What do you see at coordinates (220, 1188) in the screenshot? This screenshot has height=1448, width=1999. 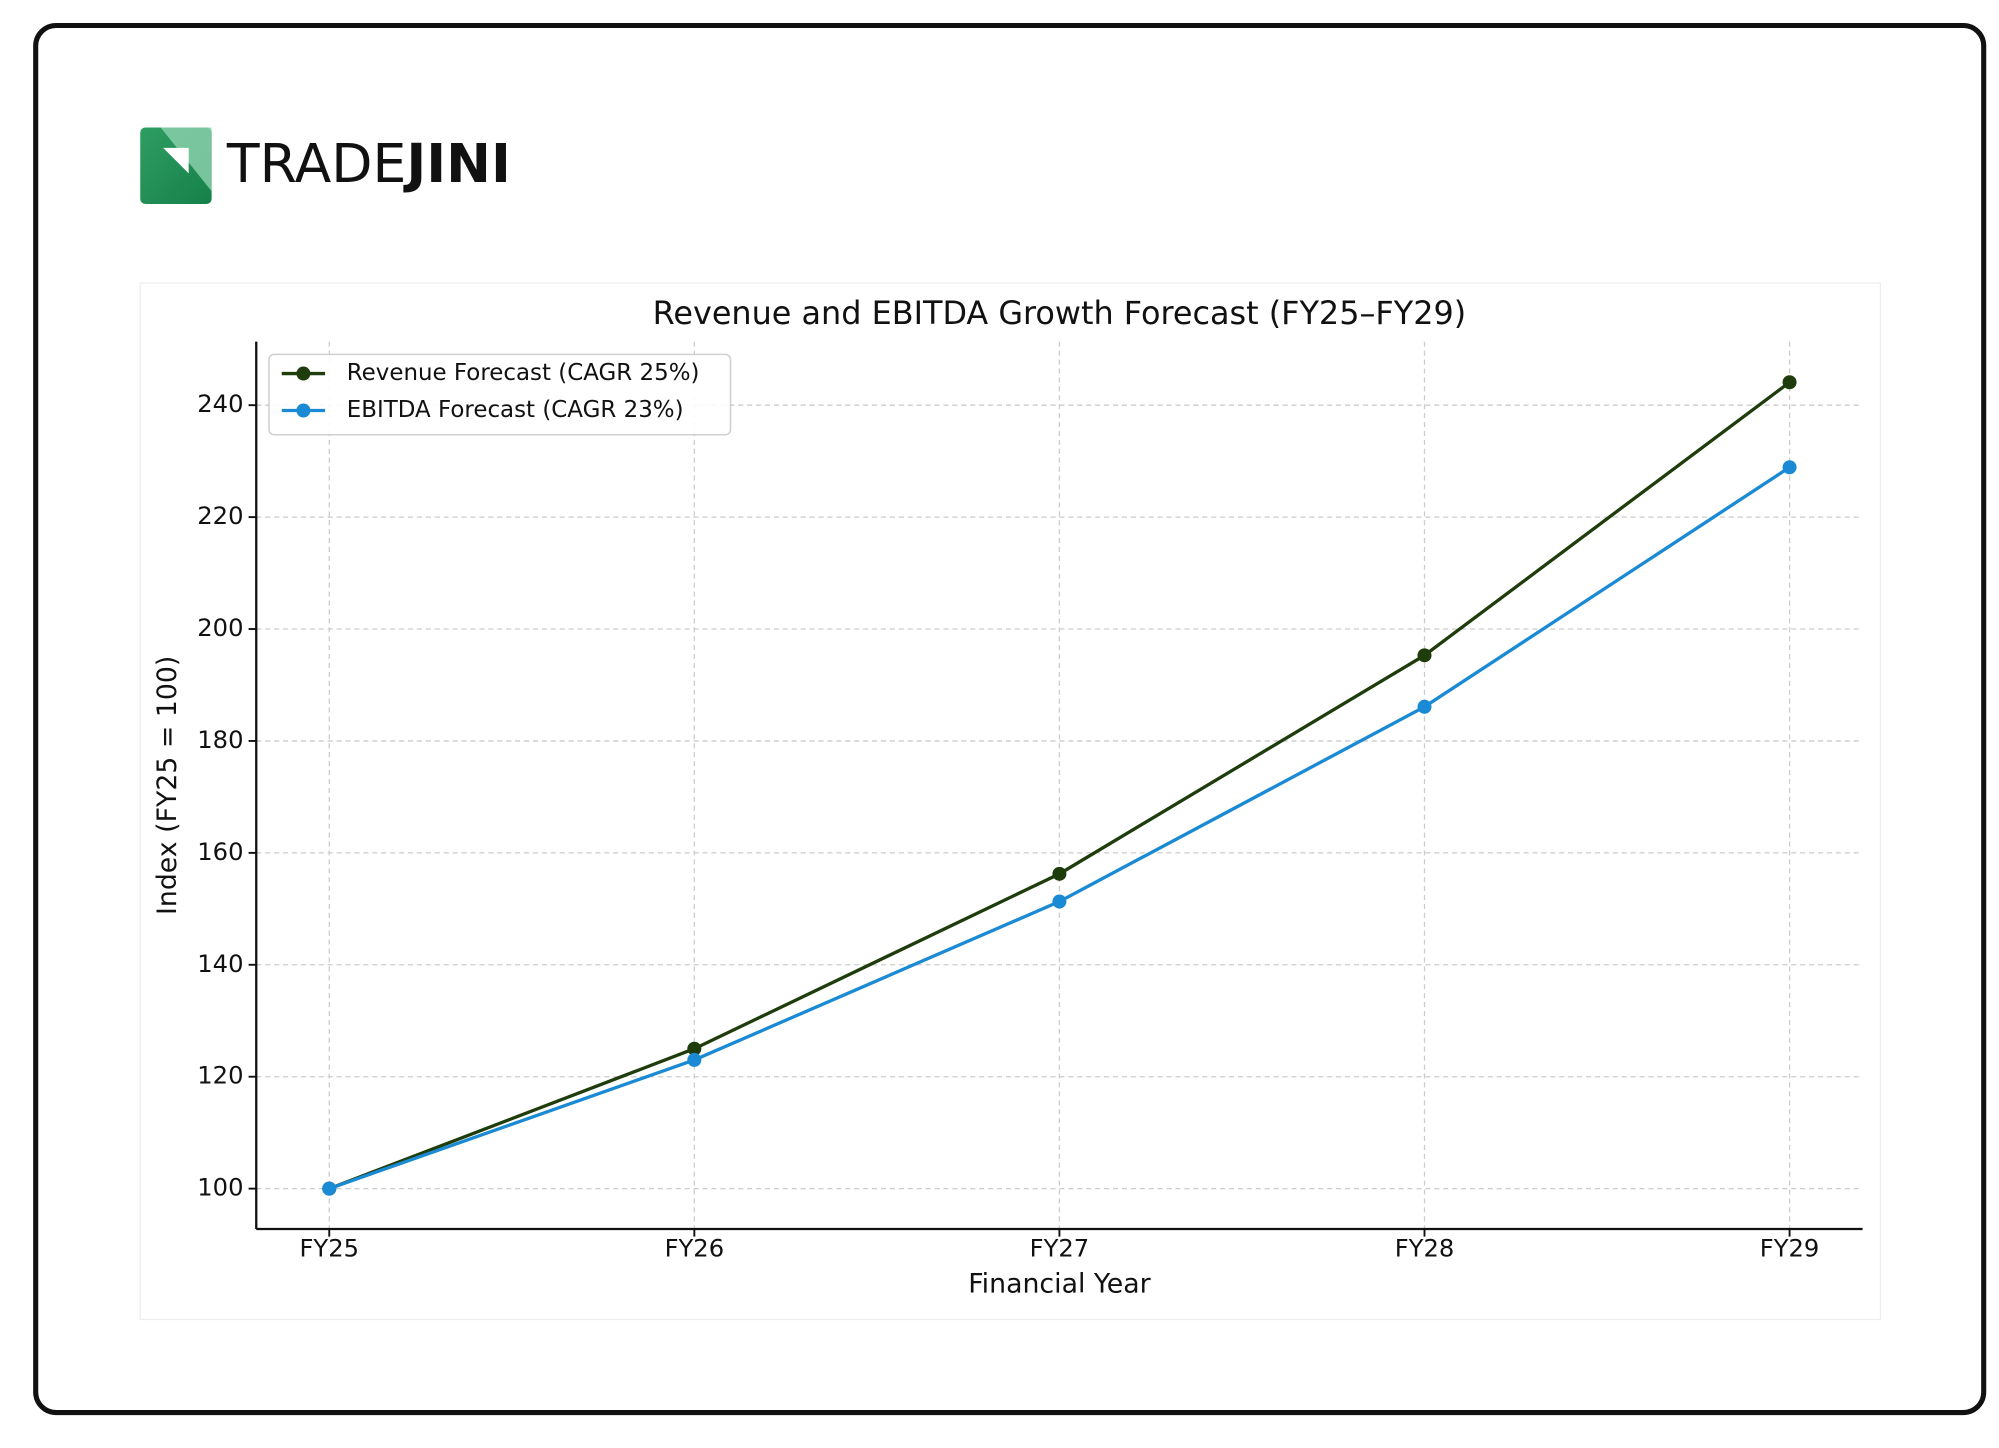 I see `y-tick-label: 100` at bounding box center [220, 1188].